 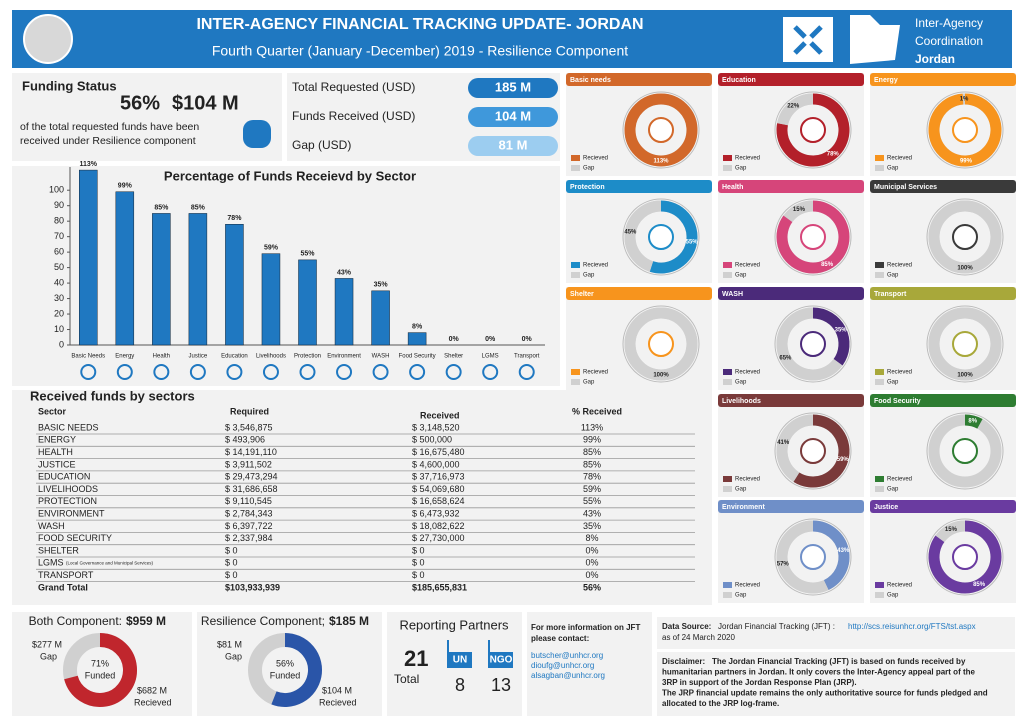 I want to click on gap-label: 22%, so click(x=793, y=107).